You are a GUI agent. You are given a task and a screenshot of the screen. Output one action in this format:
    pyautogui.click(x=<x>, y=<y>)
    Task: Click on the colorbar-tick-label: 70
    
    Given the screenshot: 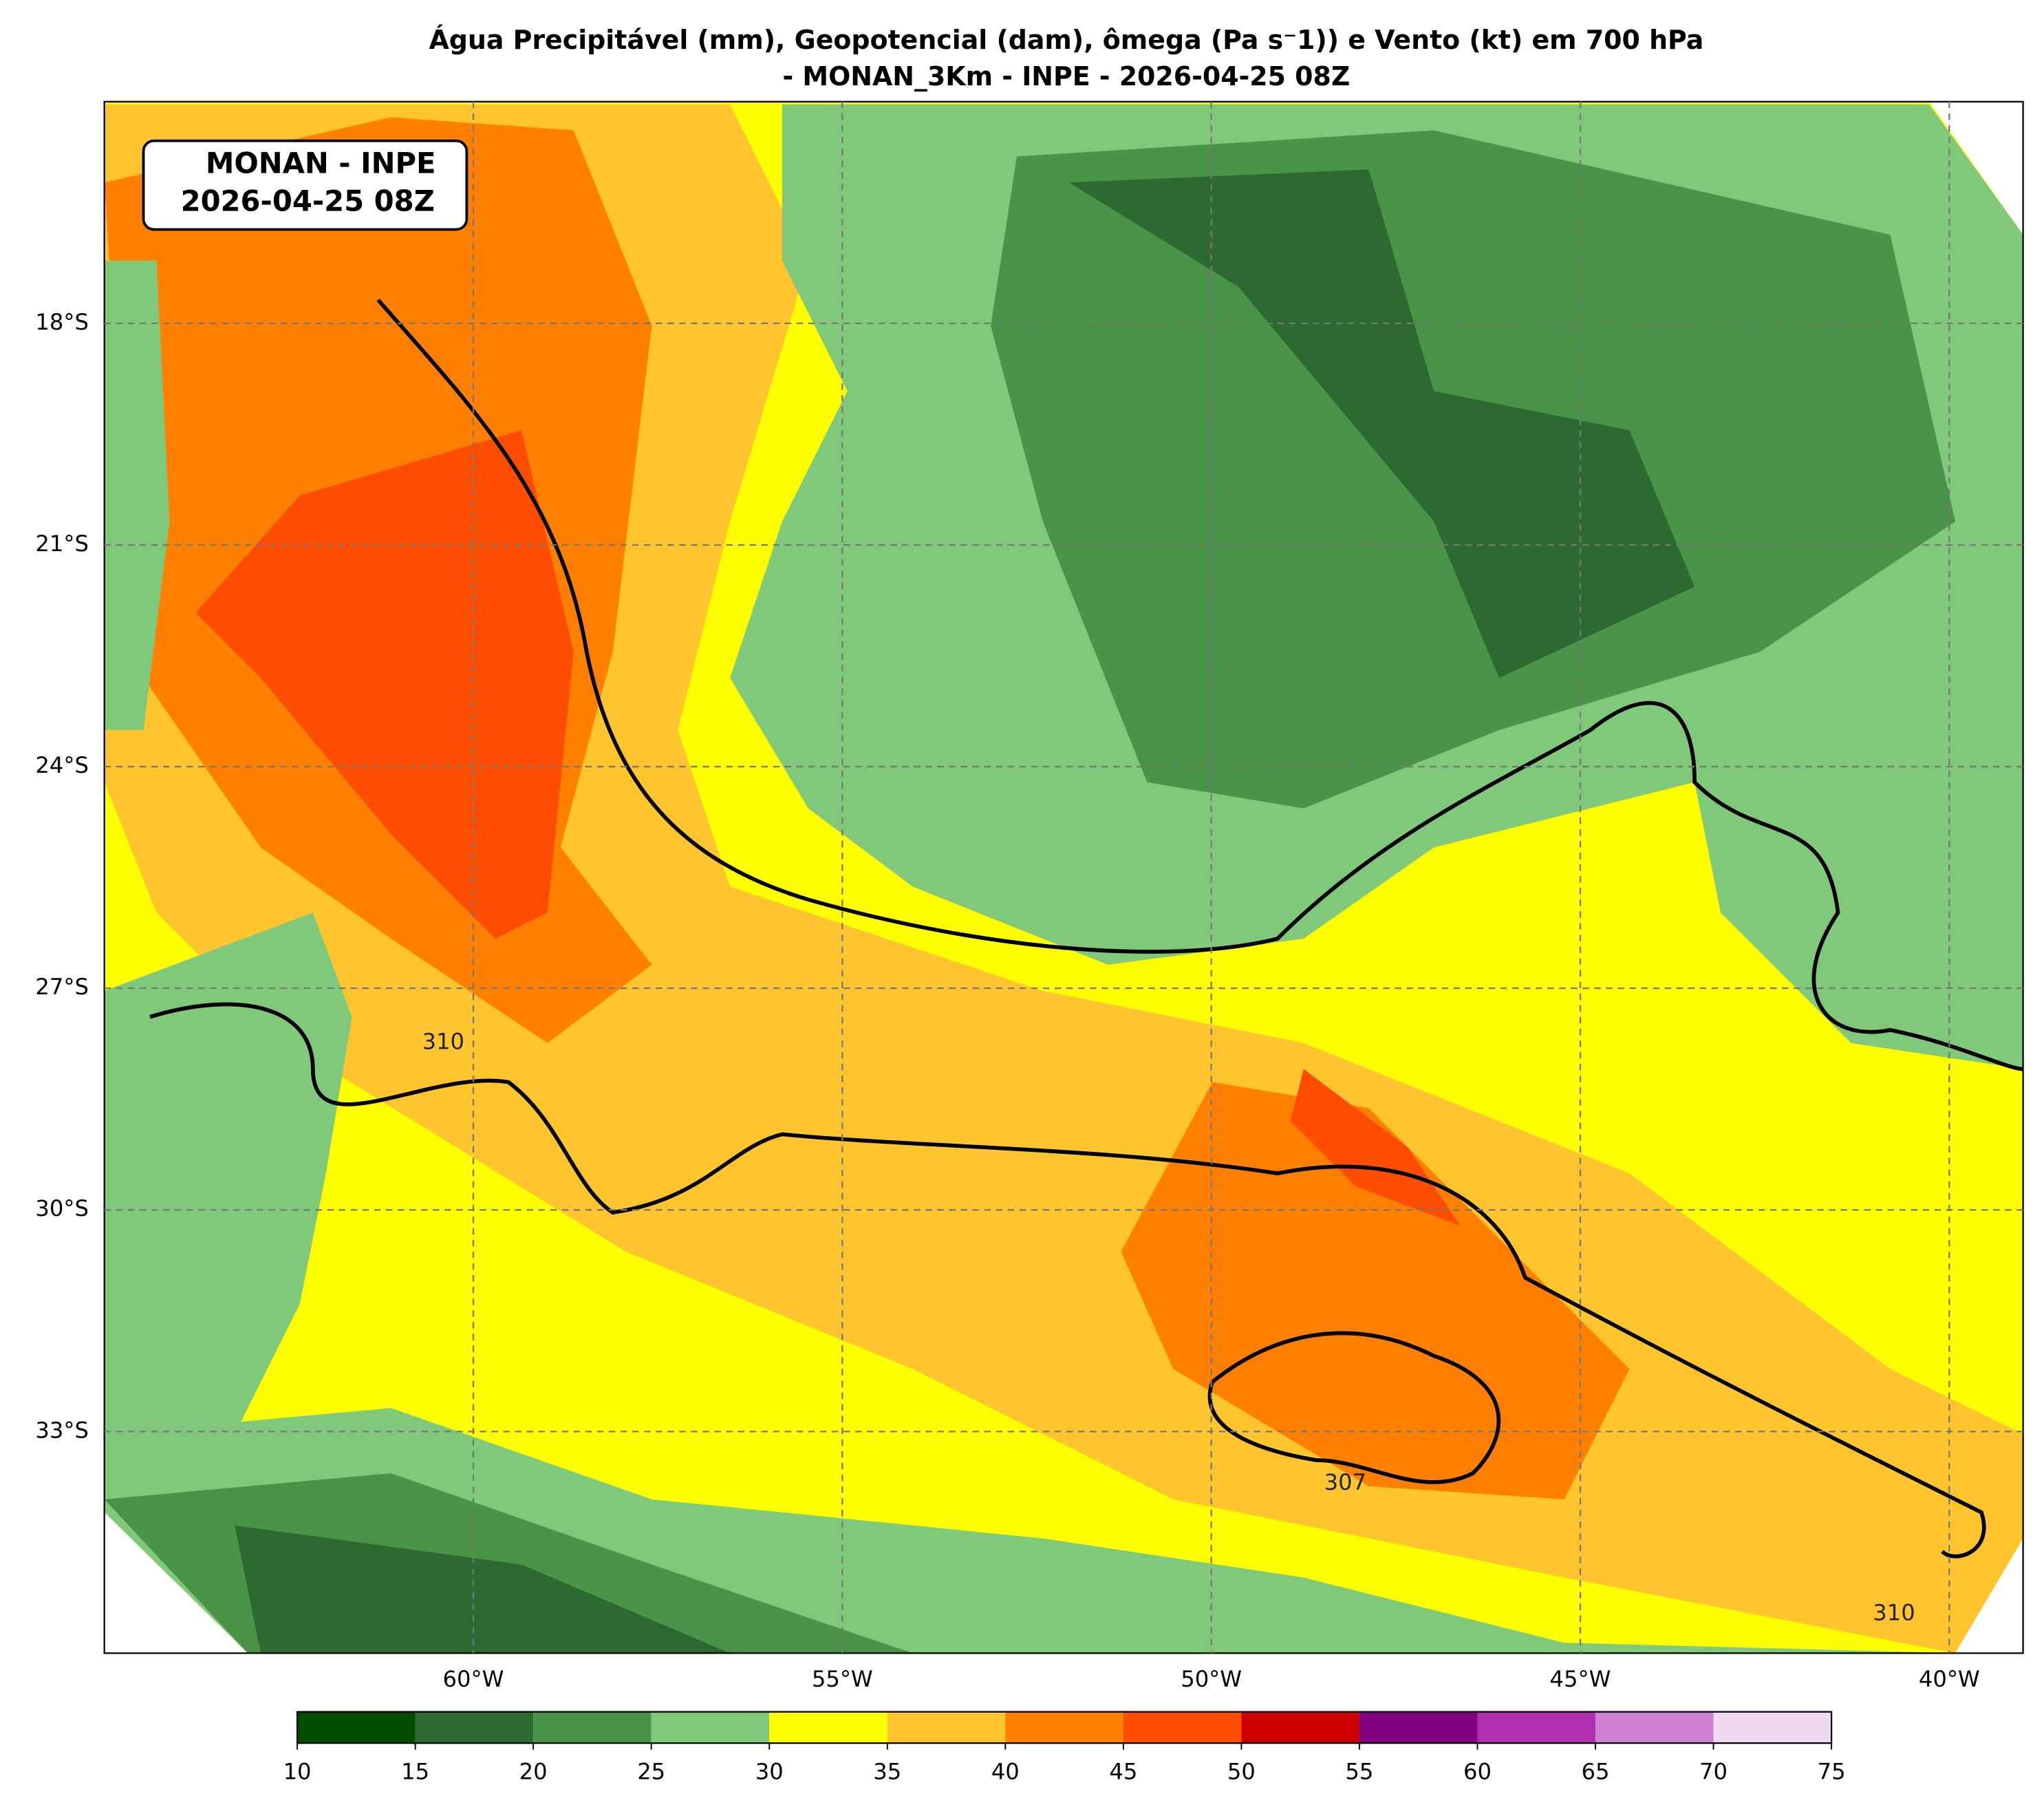 What is the action you would take?
    pyautogui.click(x=1714, y=1772)
    